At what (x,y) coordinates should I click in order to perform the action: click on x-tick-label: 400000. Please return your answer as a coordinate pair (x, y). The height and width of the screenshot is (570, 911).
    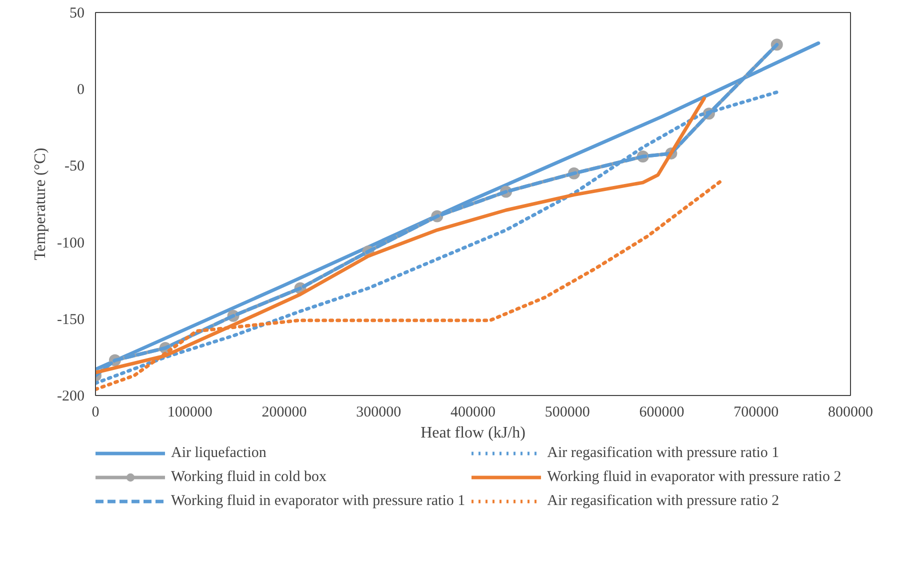
    Looking at the image, I should click on (473, 412).